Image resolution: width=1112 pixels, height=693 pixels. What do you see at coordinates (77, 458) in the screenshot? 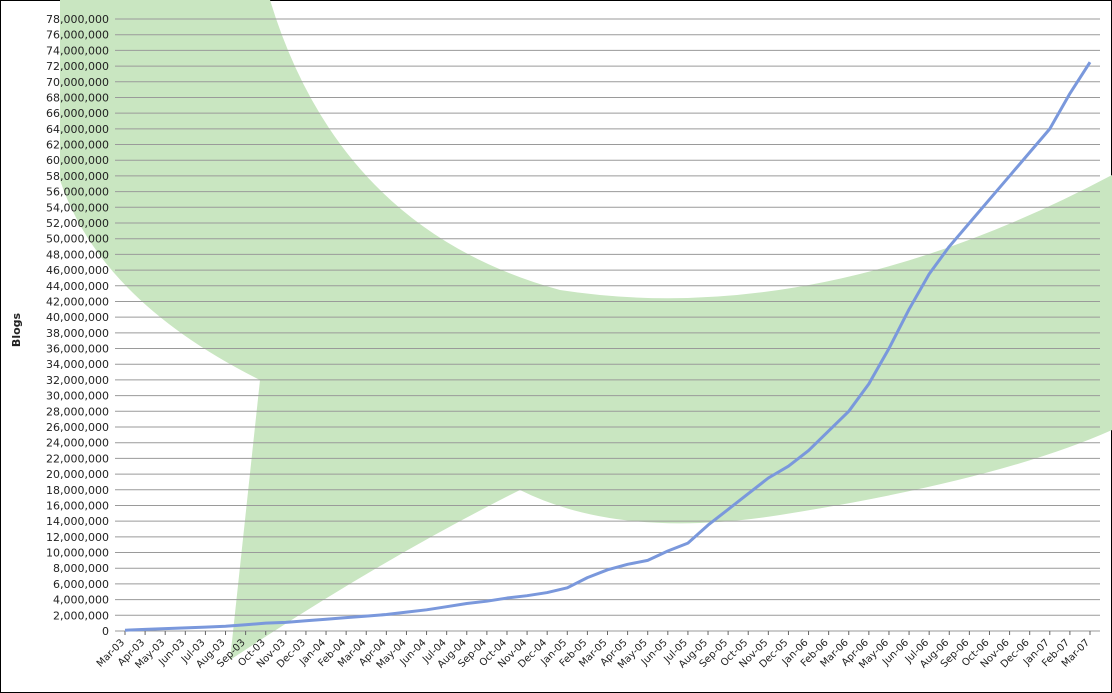
I see `y-tick-label: 22,000,000` at bounding box center [77, 458].